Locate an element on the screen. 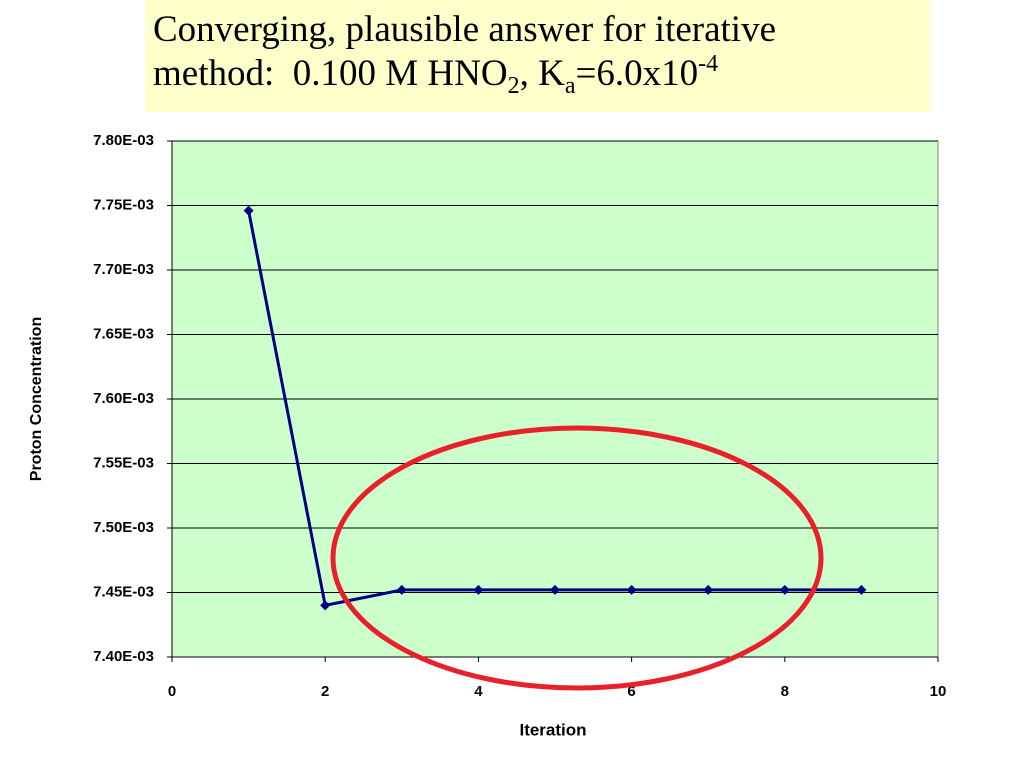 This screenshot has height=768, width=1024. x-tick-label: 10 is located at coordinates (938, 691).